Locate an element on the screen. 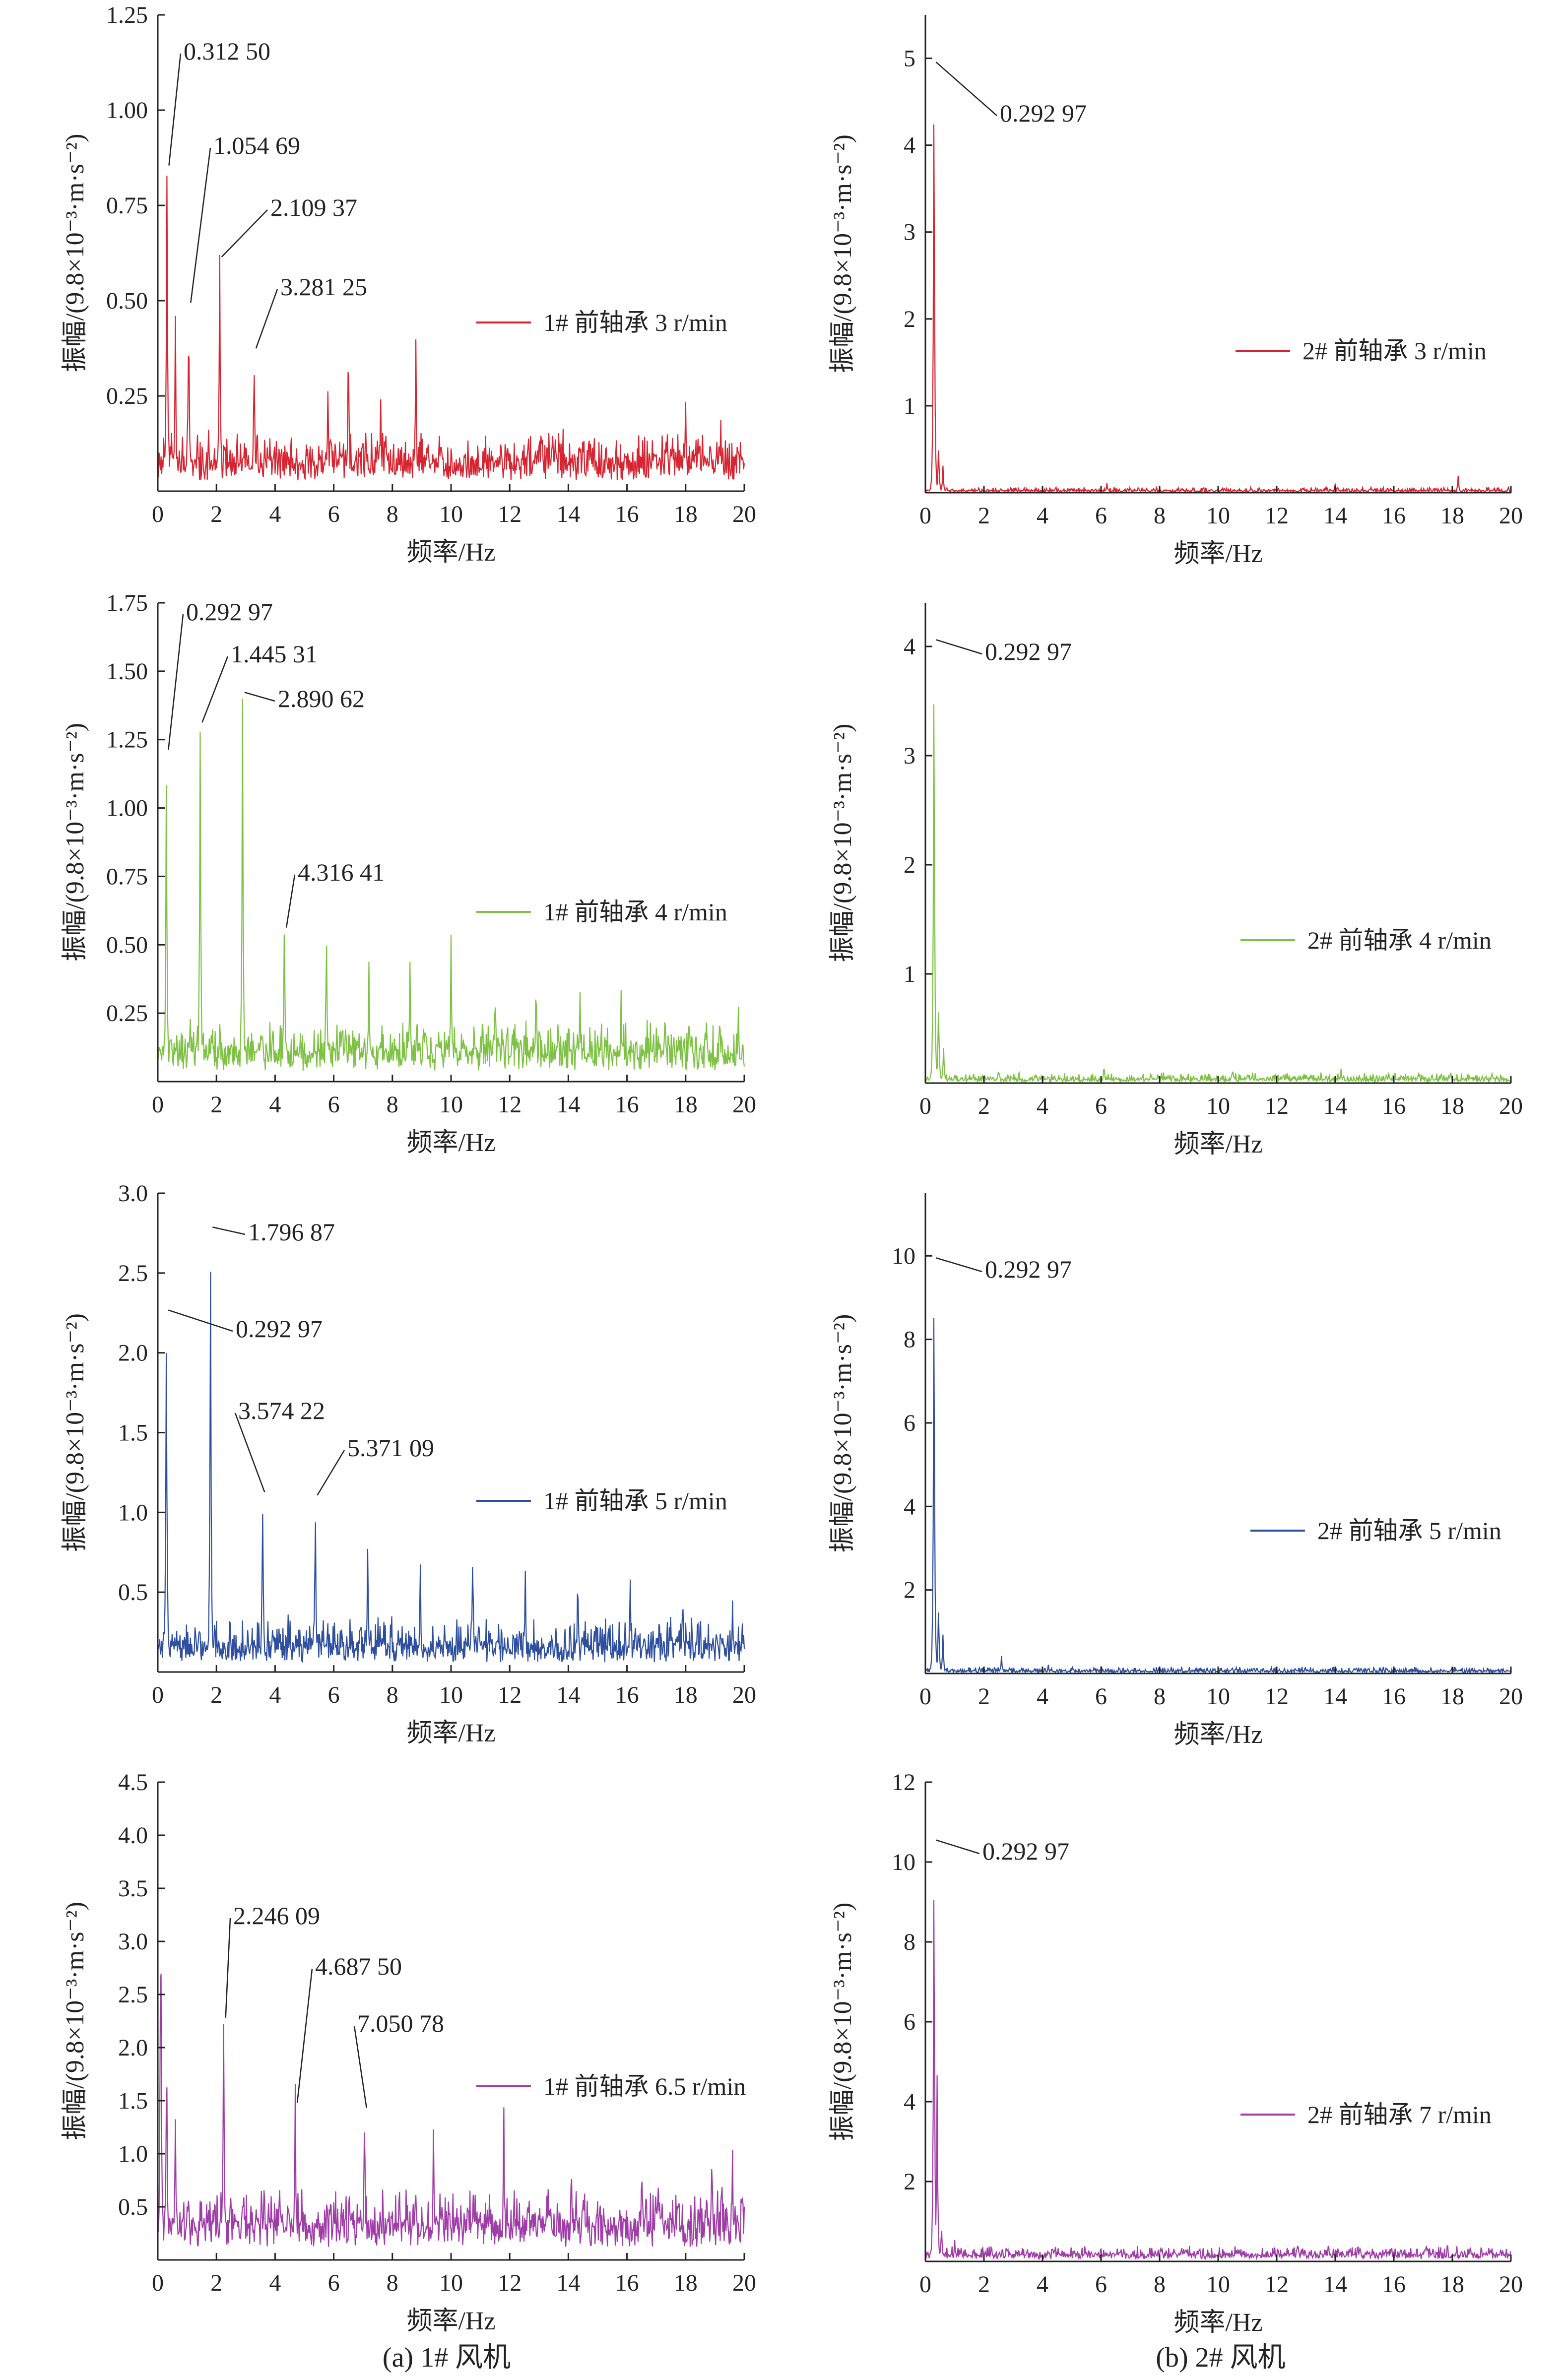 Image resolution: width=1563 pixels, height=2380 pixels. y-tick-label: 1 is located at coordinates (909, 406).